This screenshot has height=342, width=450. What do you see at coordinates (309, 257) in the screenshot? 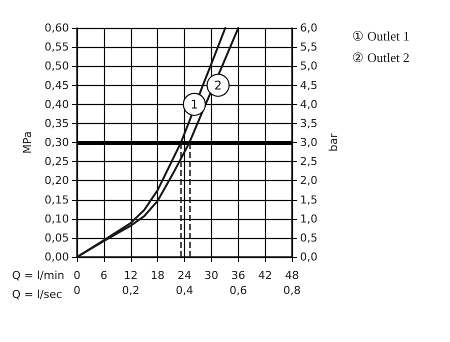
I see `y2-tick-label: 0,0` at bounding box center [309, 257].